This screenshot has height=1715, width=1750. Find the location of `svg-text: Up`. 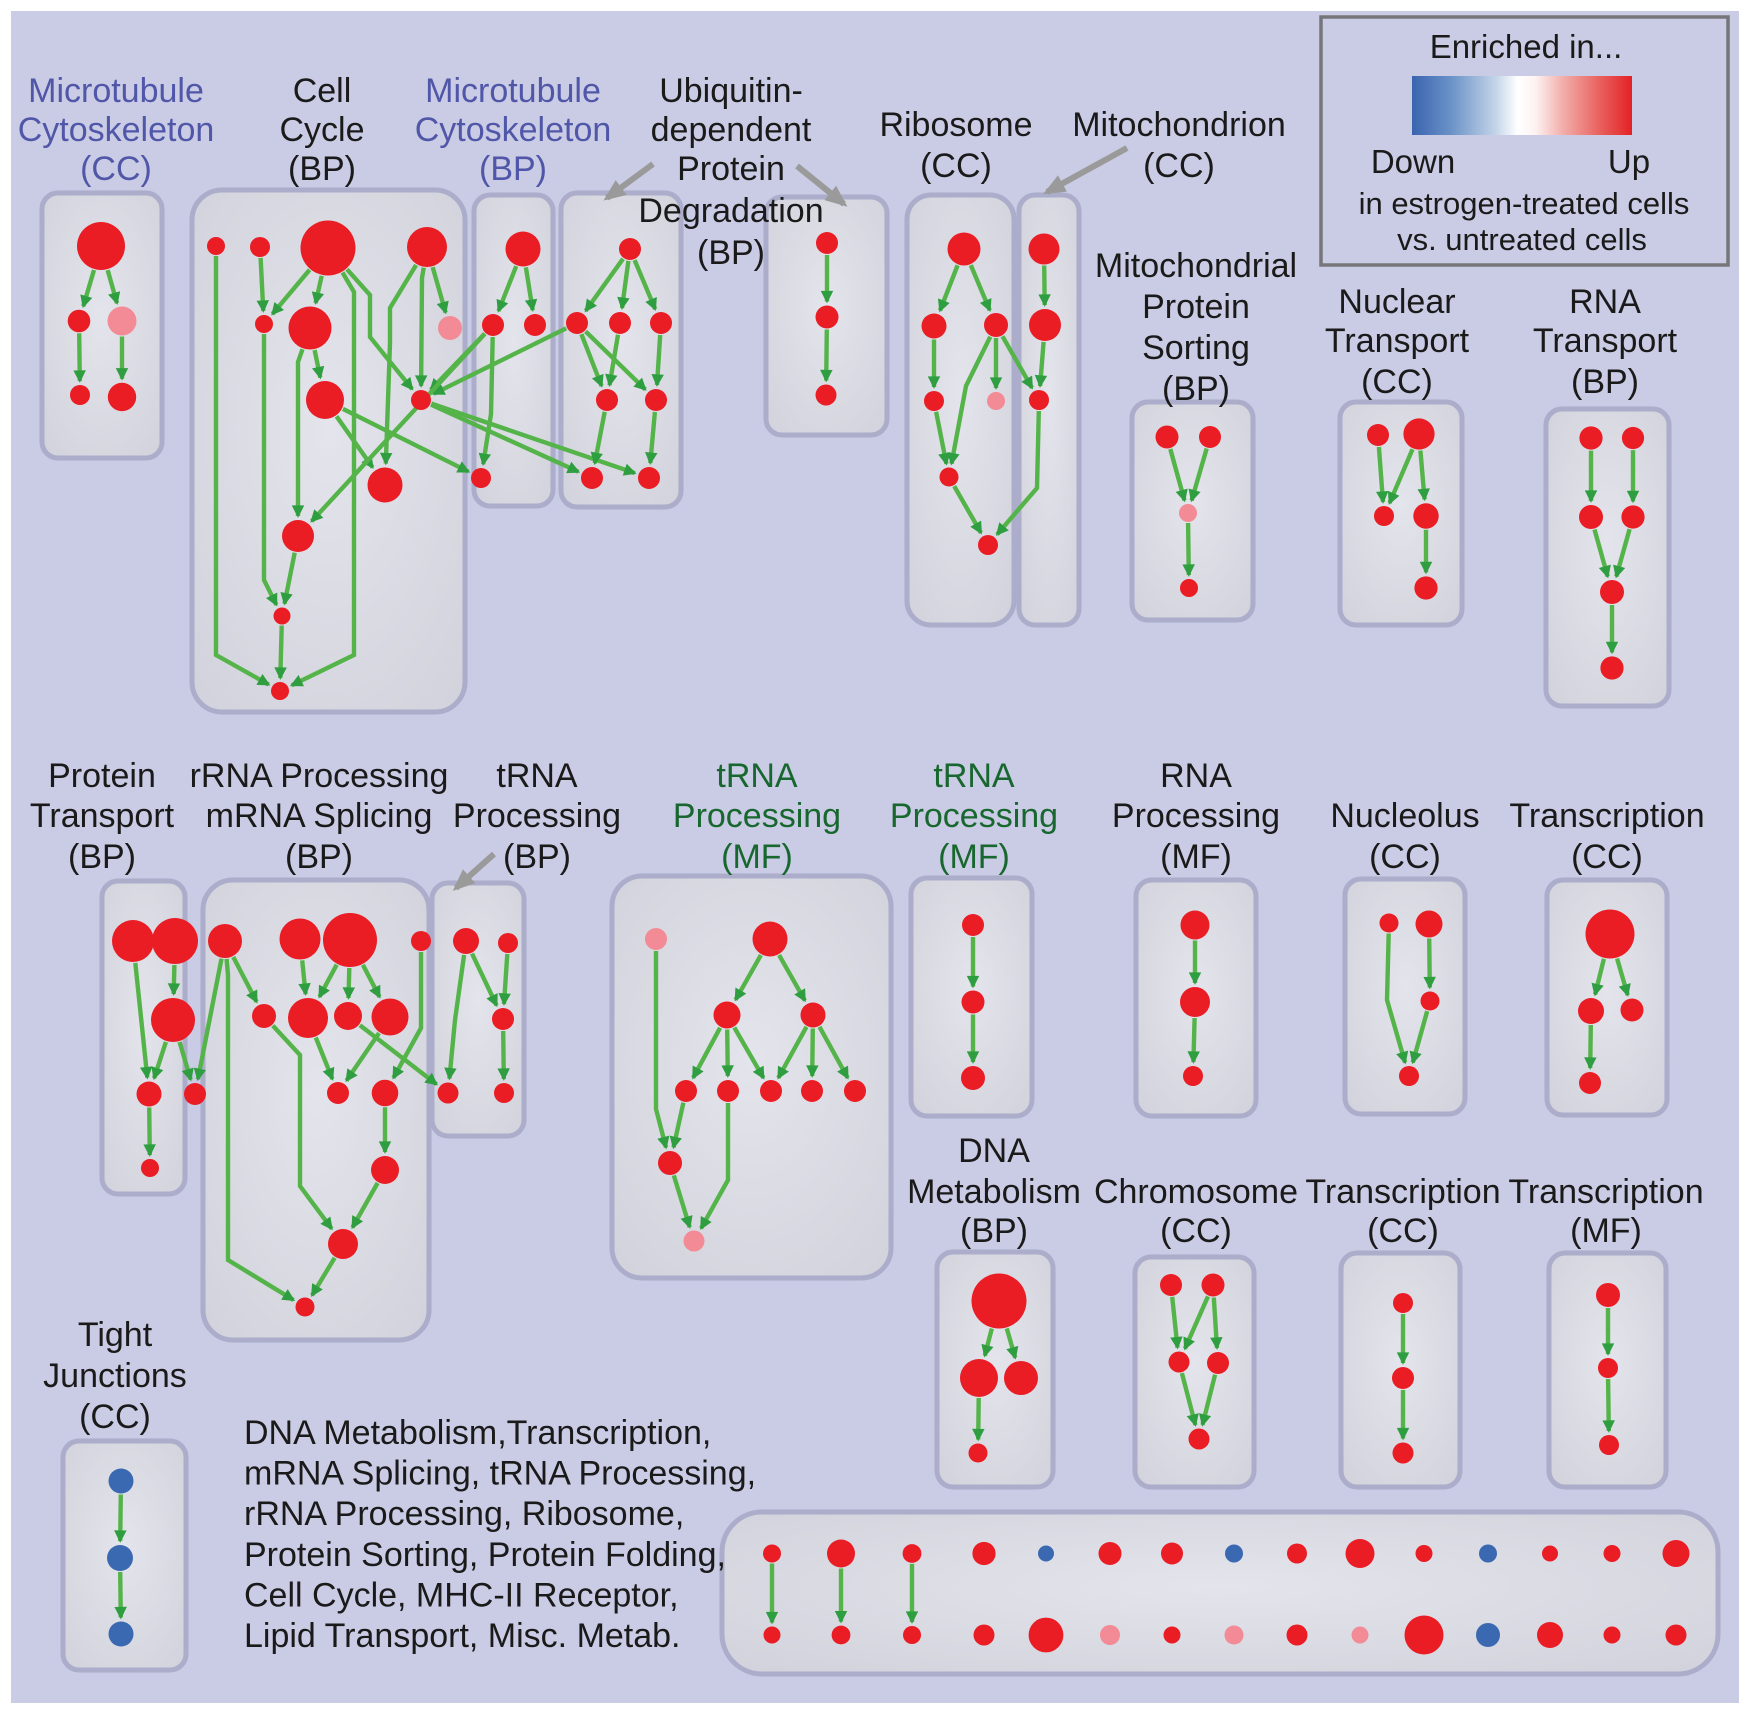

svg-text: Up is located at coordinates (1629, 161).